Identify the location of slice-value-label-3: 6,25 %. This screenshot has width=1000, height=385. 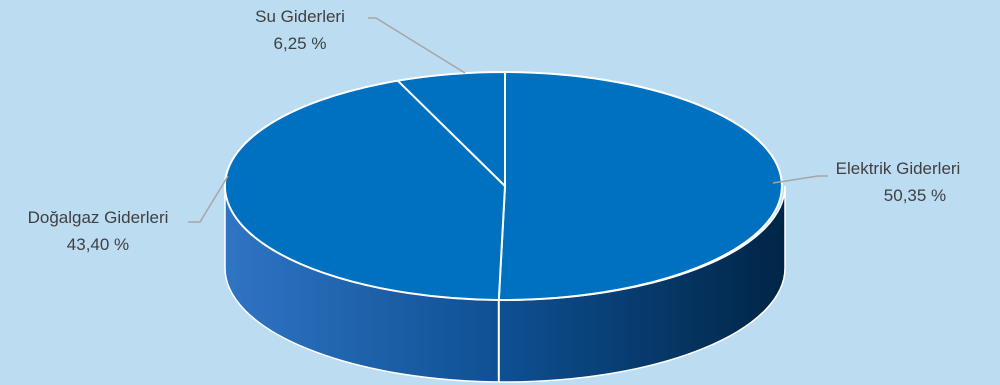
(300, 43).